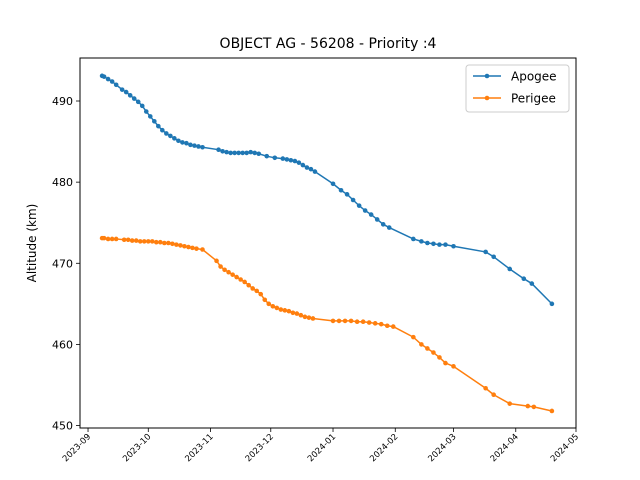 This screenshot has height=480, width=640. What do you see at coordinates (565, 448) in the screenshot?
I see `x-tick-label: 2024-05` at bounding box center [565, 448].